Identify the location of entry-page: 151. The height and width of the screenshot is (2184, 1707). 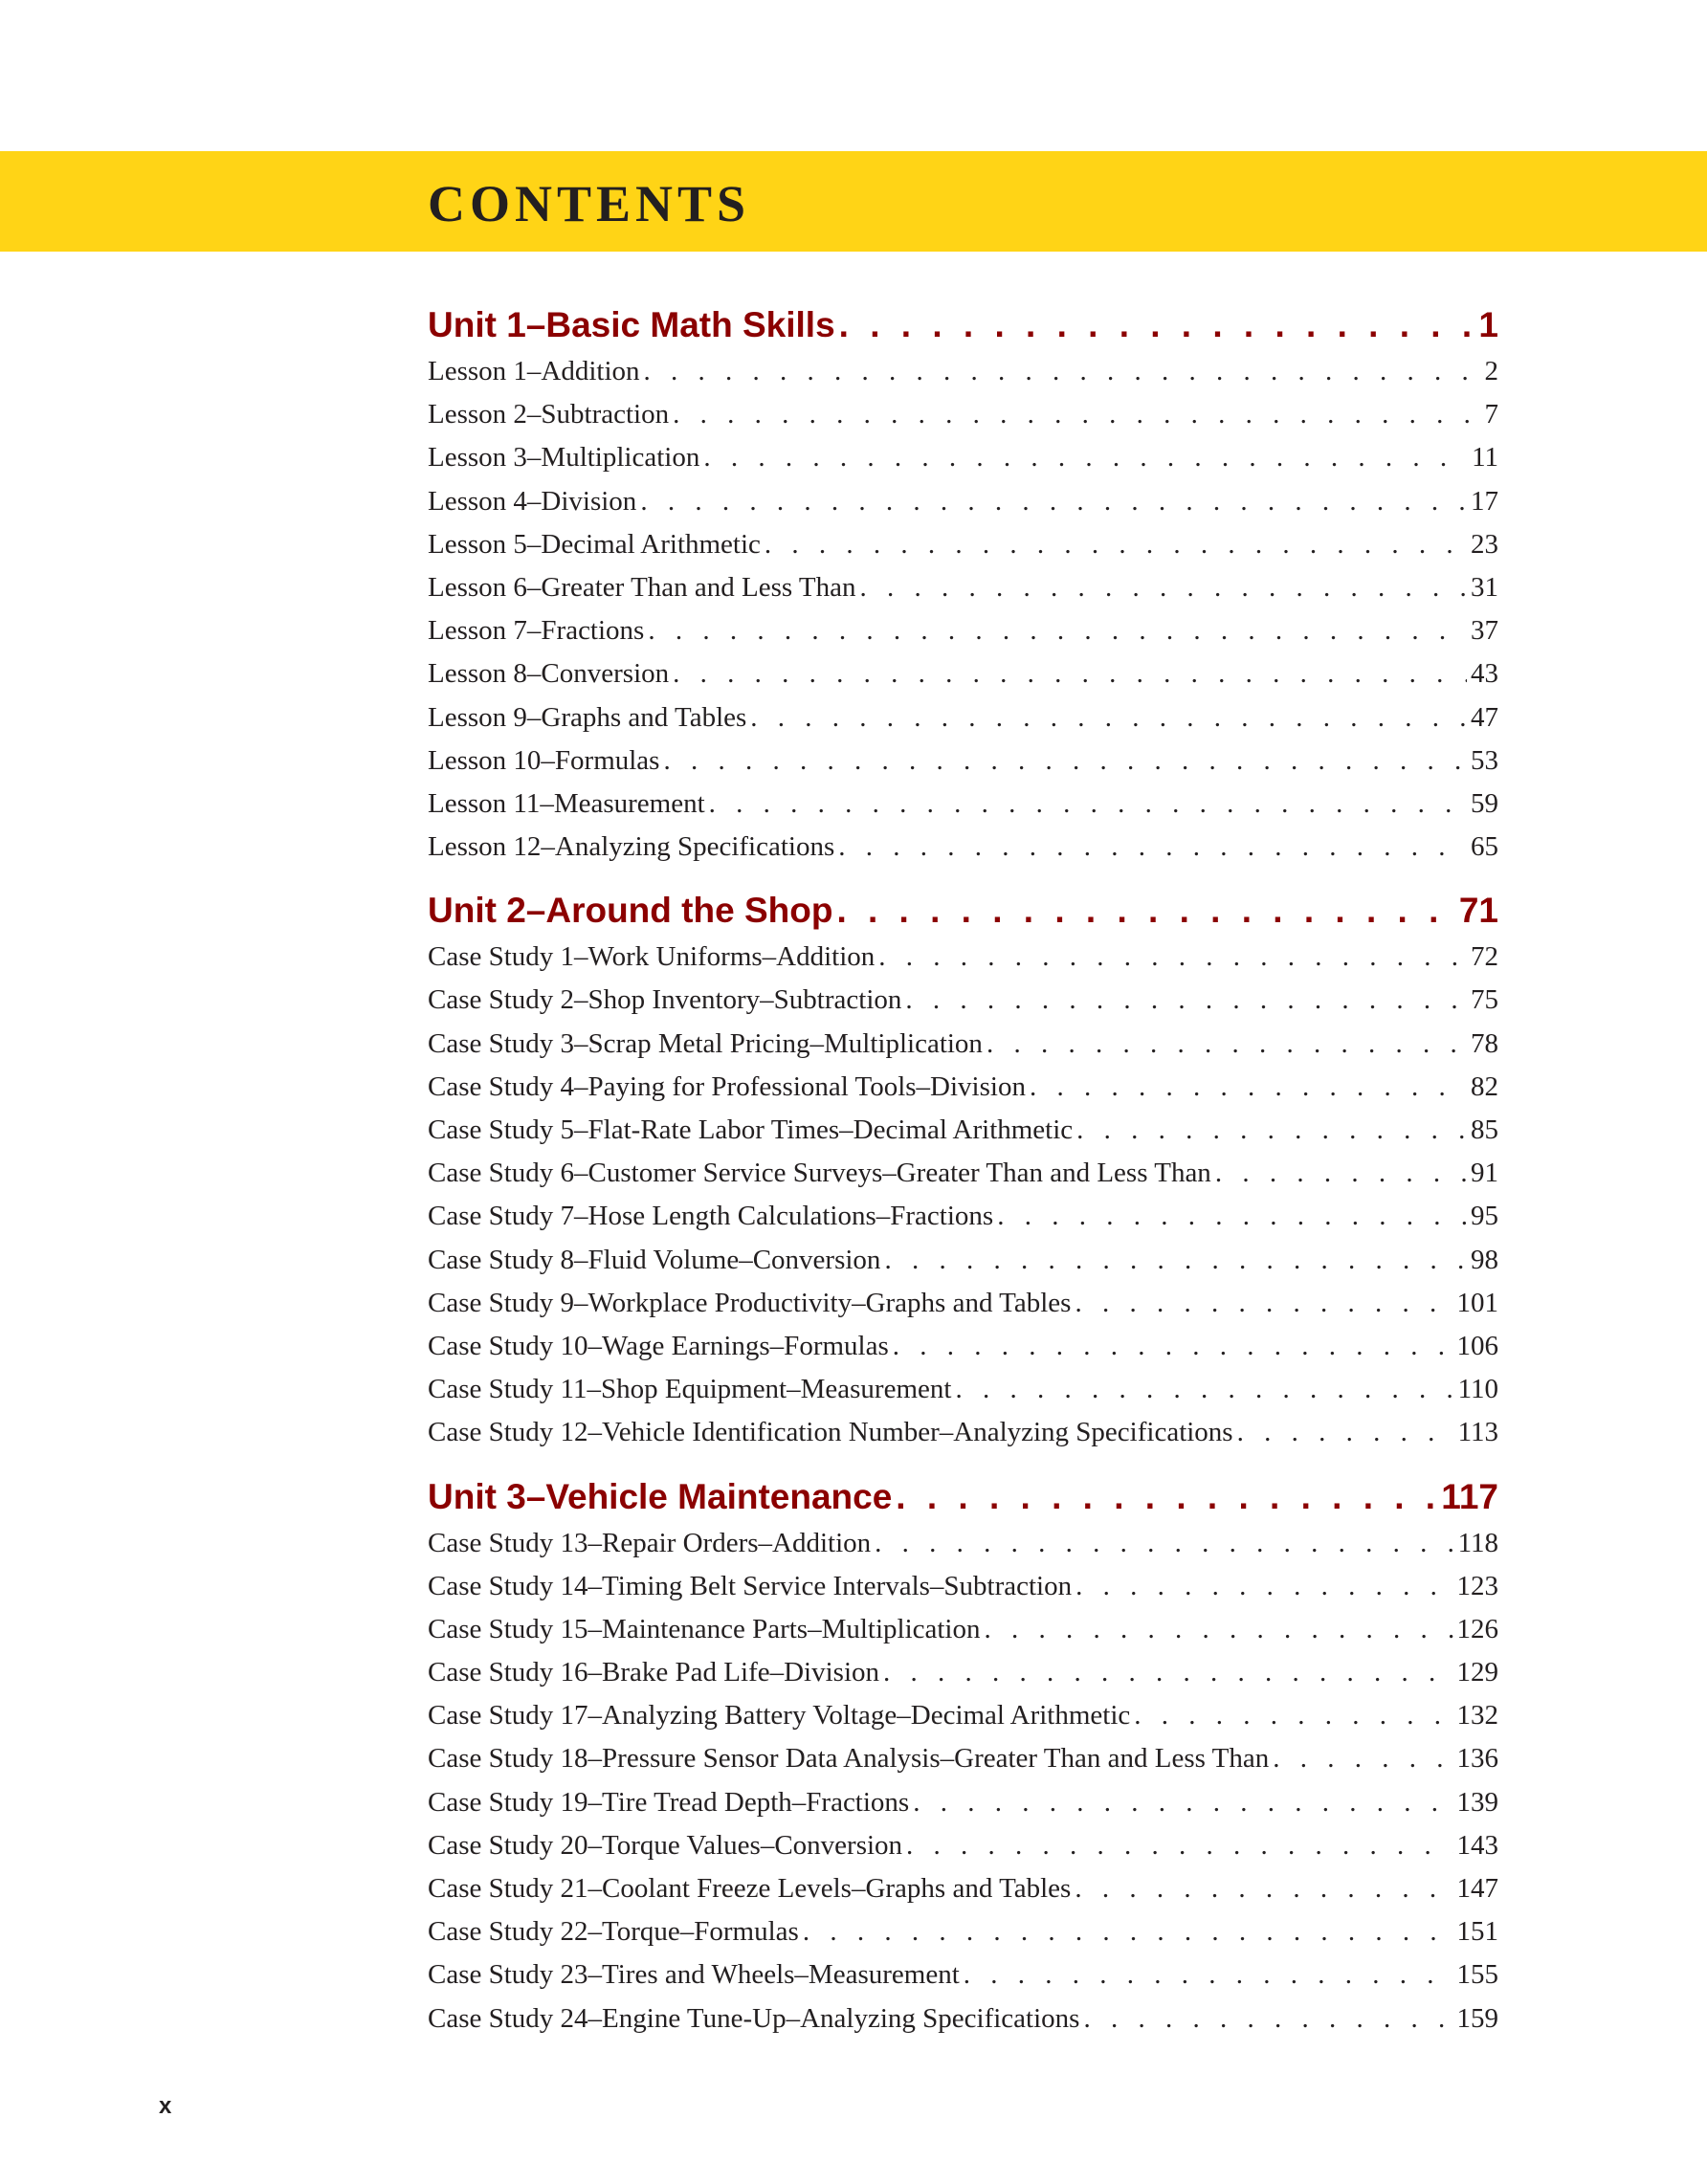
(1477, 1932).